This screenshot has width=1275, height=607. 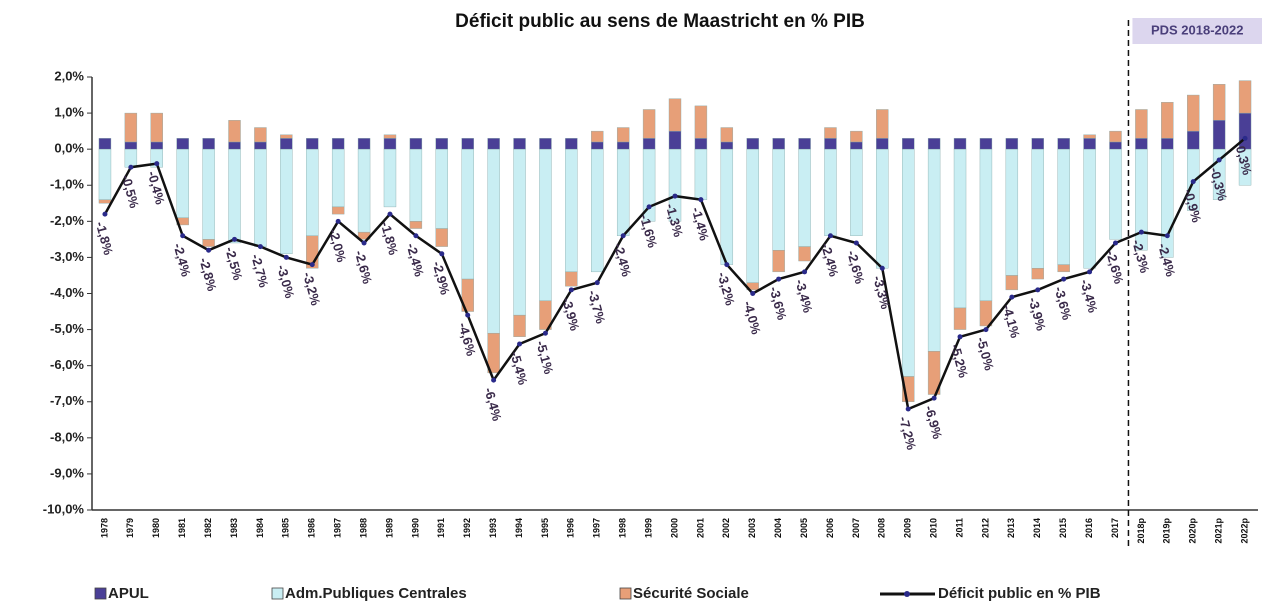 I want to click on x-tick-label: 2010, so click(x=933, y=528).